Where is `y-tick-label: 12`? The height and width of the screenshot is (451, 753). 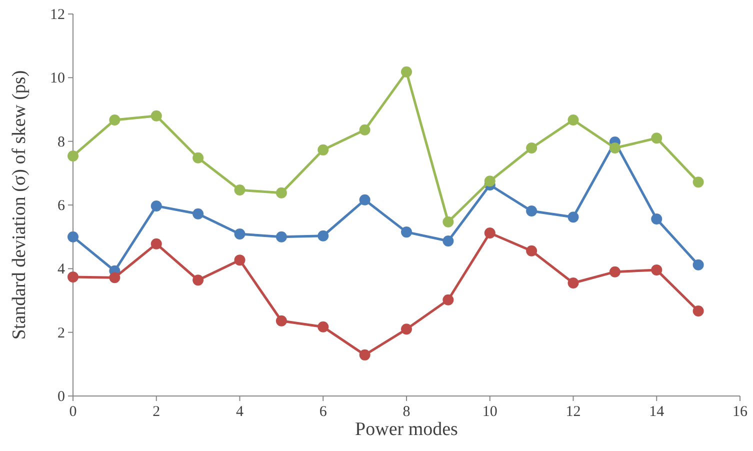
y-tick-label: 12 is located at coordinates (57, 15).